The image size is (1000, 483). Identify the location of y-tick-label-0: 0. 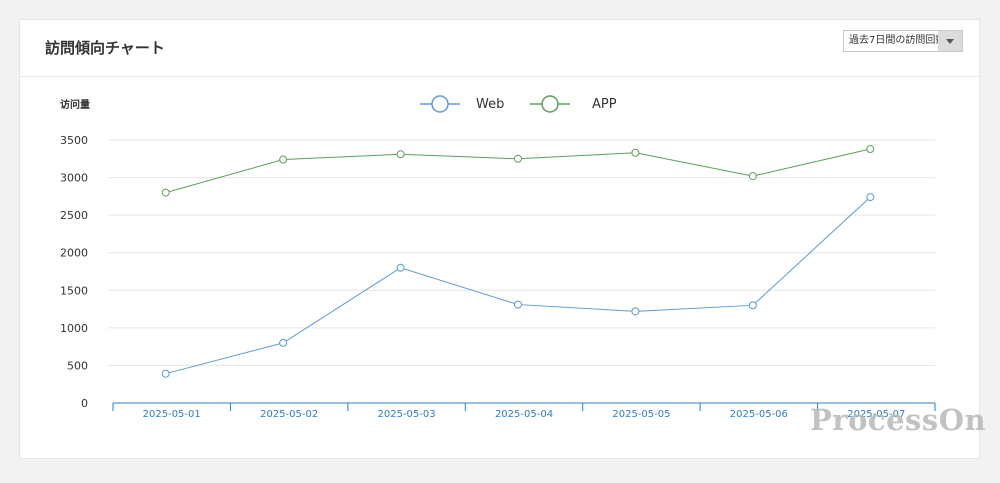
(84, 403).